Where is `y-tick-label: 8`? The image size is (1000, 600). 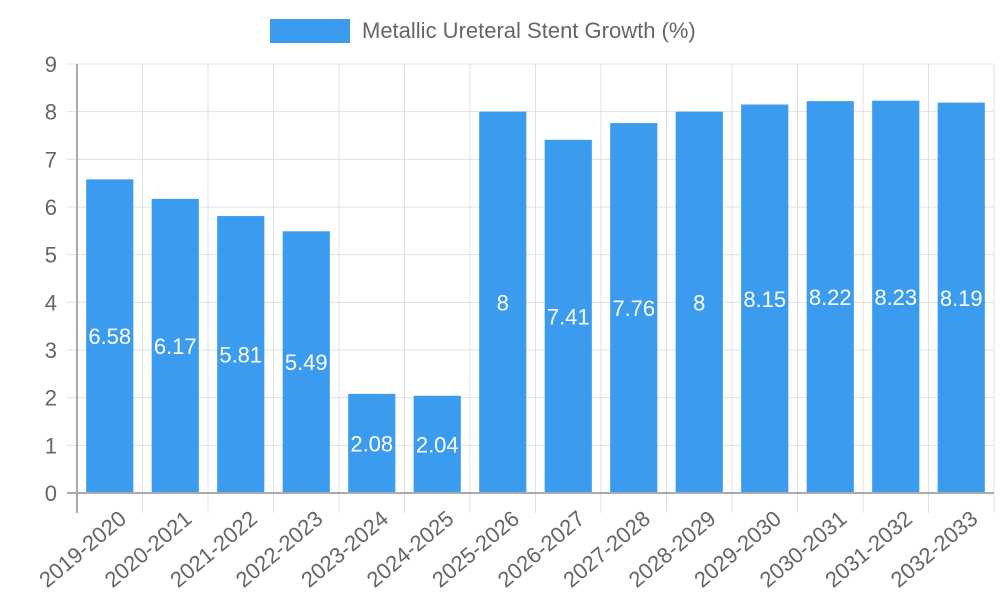 y-tick-label: 8 is located at coordinates (51, 112).